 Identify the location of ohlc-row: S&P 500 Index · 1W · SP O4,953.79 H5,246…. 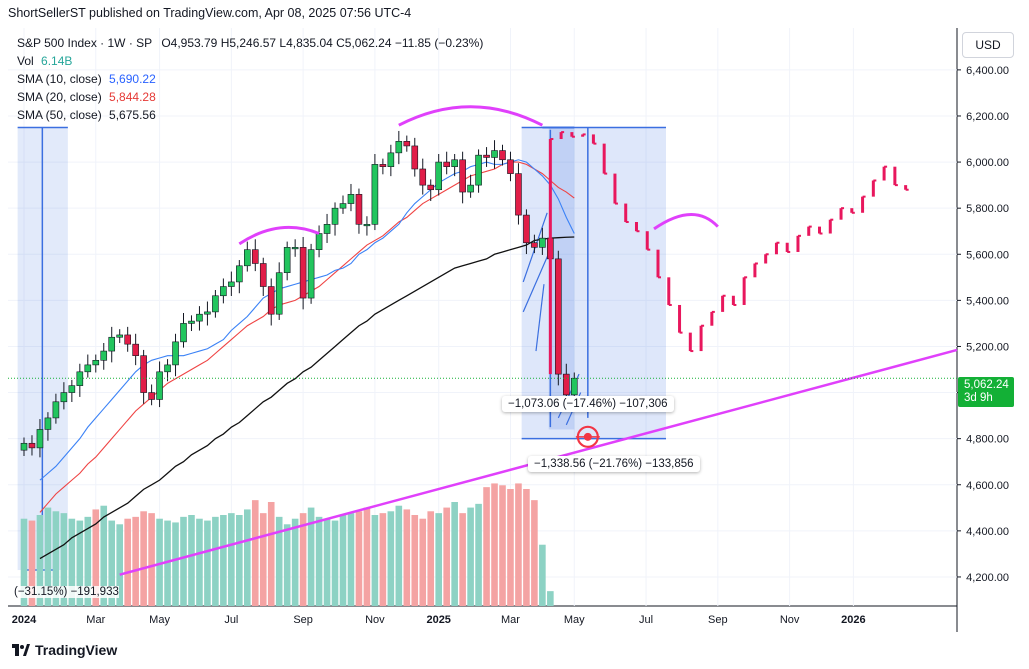
(250, 43).